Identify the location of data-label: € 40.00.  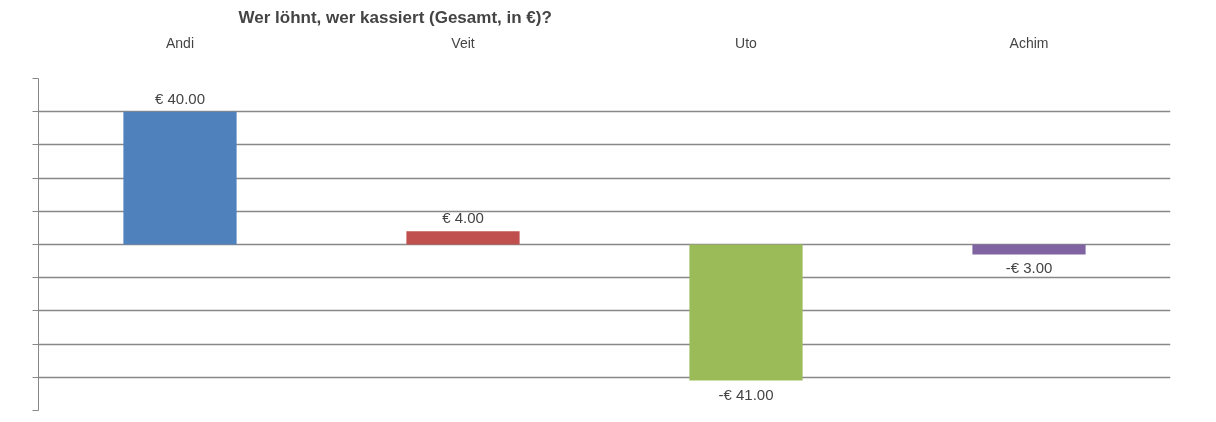
(180, 98).